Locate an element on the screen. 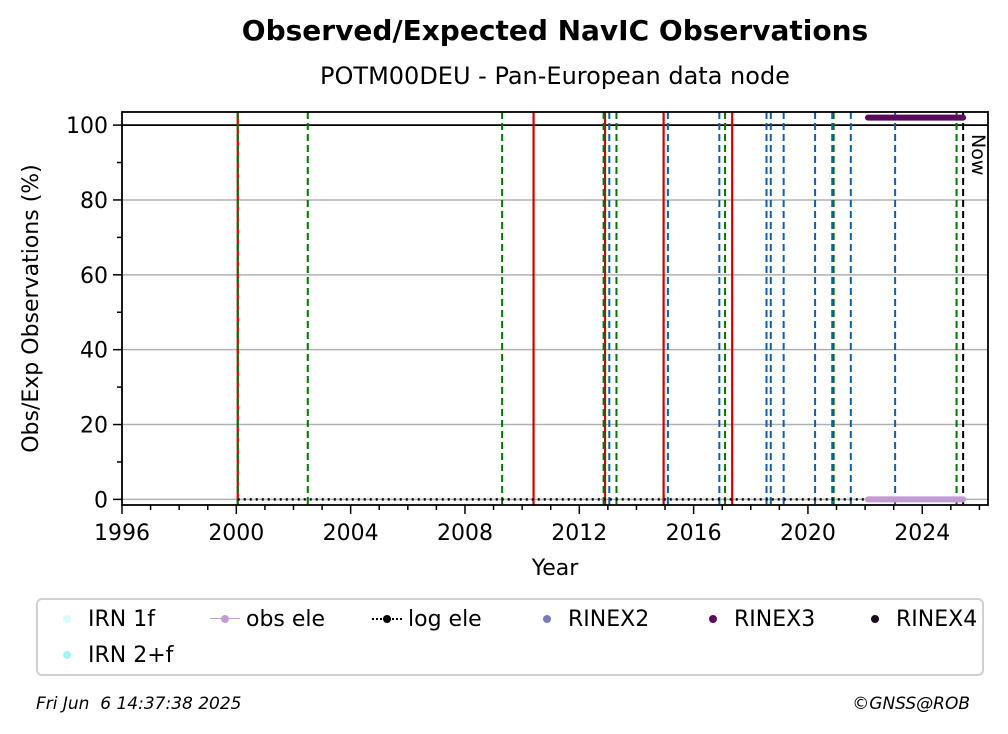  legend-item: IRN 1f is located at coordinates (103, 619).